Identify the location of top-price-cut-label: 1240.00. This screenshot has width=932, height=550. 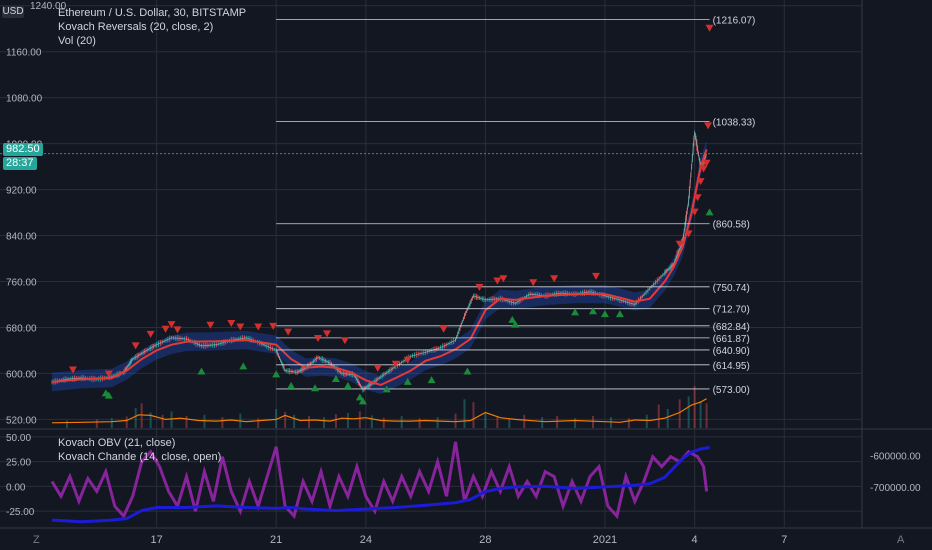
(48, 6).